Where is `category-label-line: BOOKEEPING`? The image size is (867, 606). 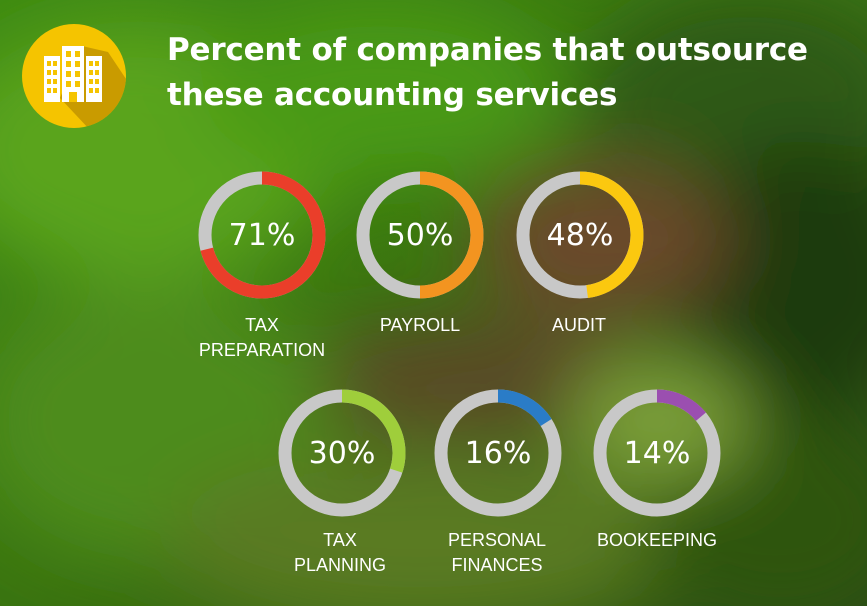 category-label-line: BOOKEEPING is located at coordinates (657, 540).